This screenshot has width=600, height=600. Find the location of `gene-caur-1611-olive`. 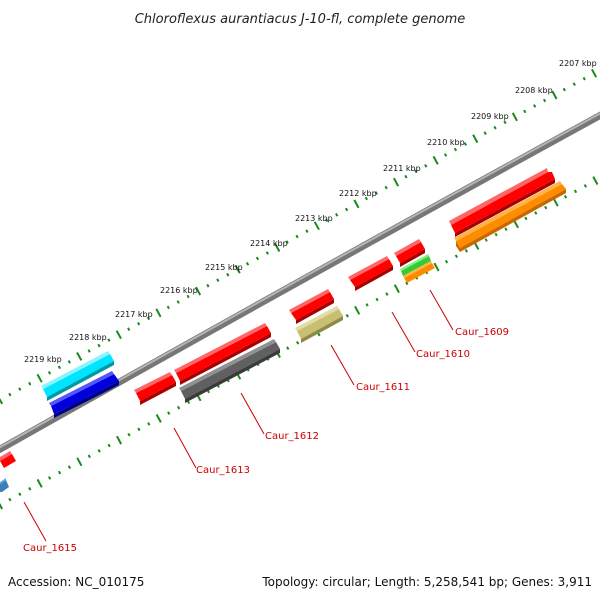

gene-caur-1611-olive is located at coordinates (319, 324).